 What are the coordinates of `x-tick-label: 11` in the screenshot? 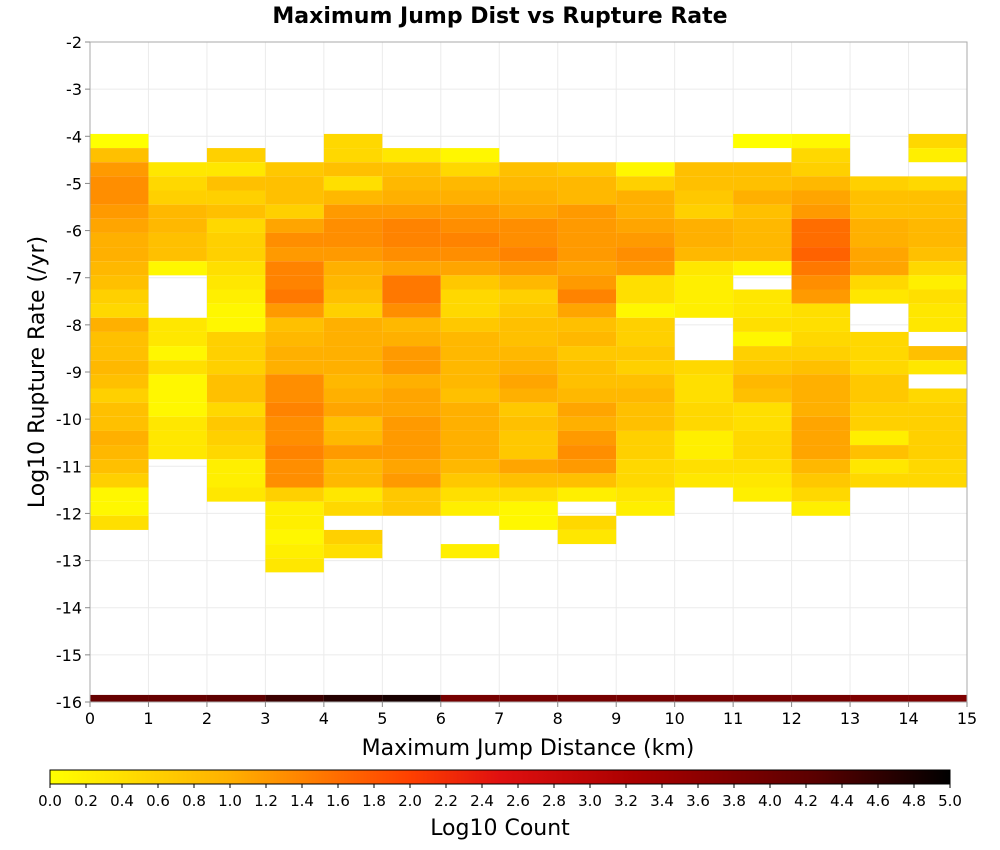 It's located at (733, 718).